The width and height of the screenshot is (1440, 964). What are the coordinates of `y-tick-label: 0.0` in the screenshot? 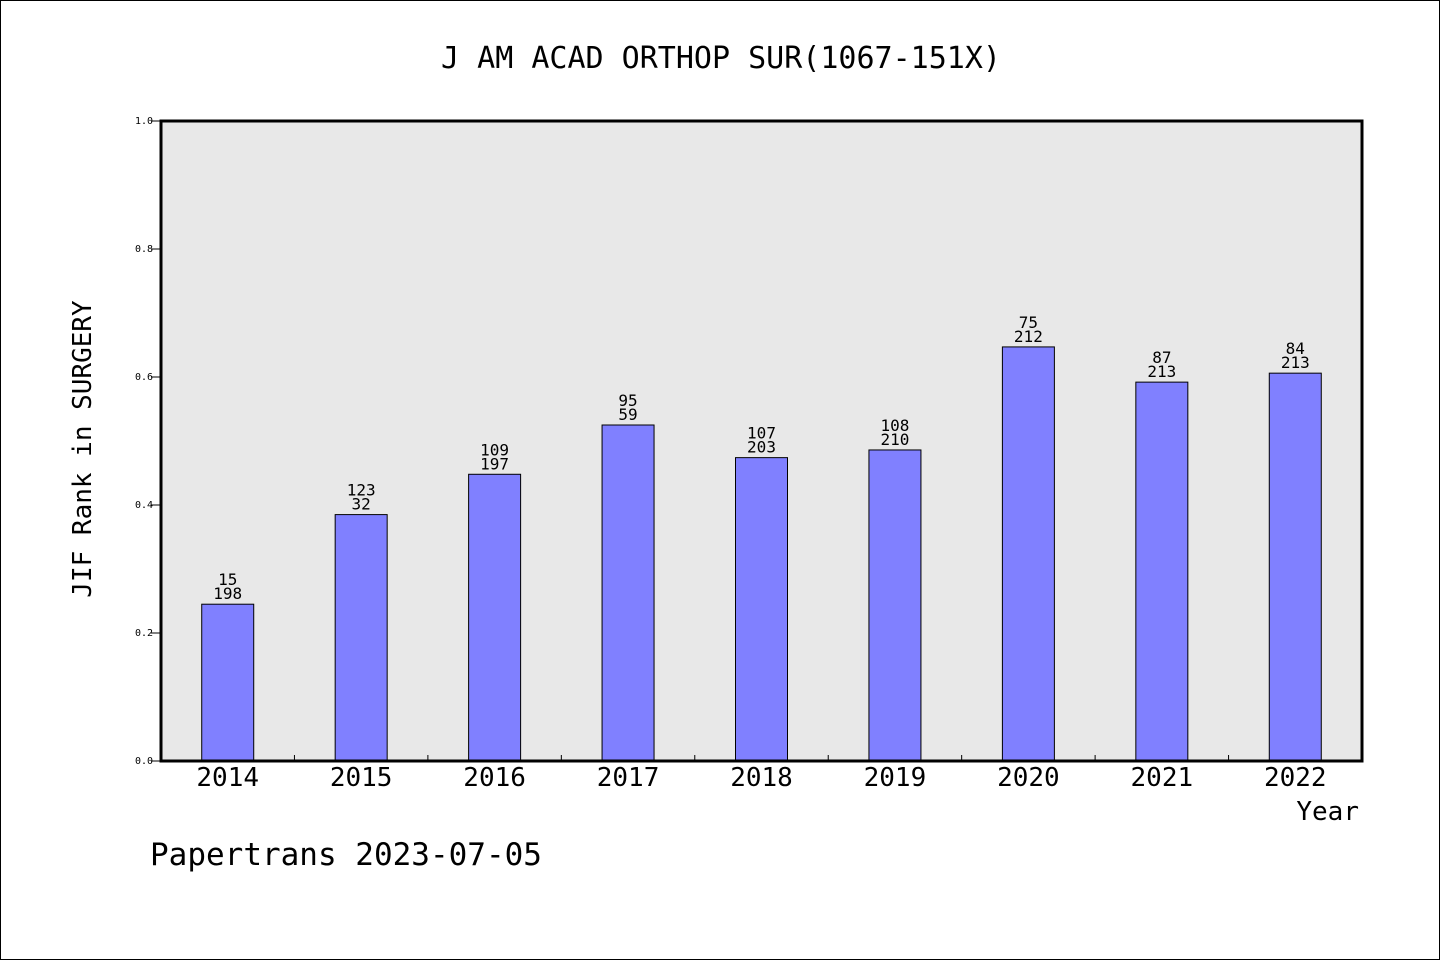 It's located at (144, 761).